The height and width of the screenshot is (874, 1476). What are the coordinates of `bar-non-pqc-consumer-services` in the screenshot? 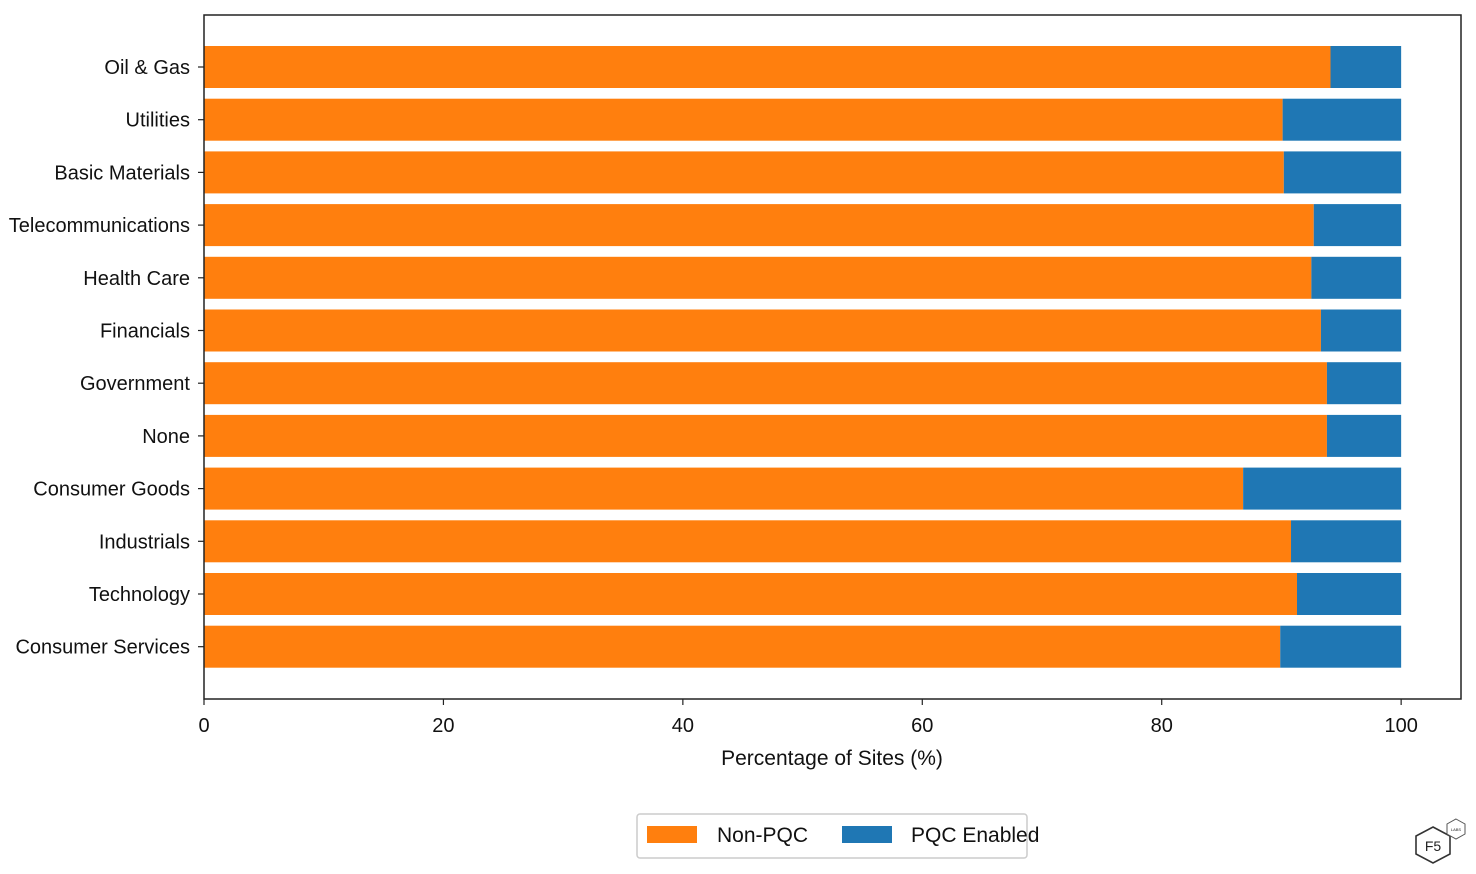 It's located at (742, 646).